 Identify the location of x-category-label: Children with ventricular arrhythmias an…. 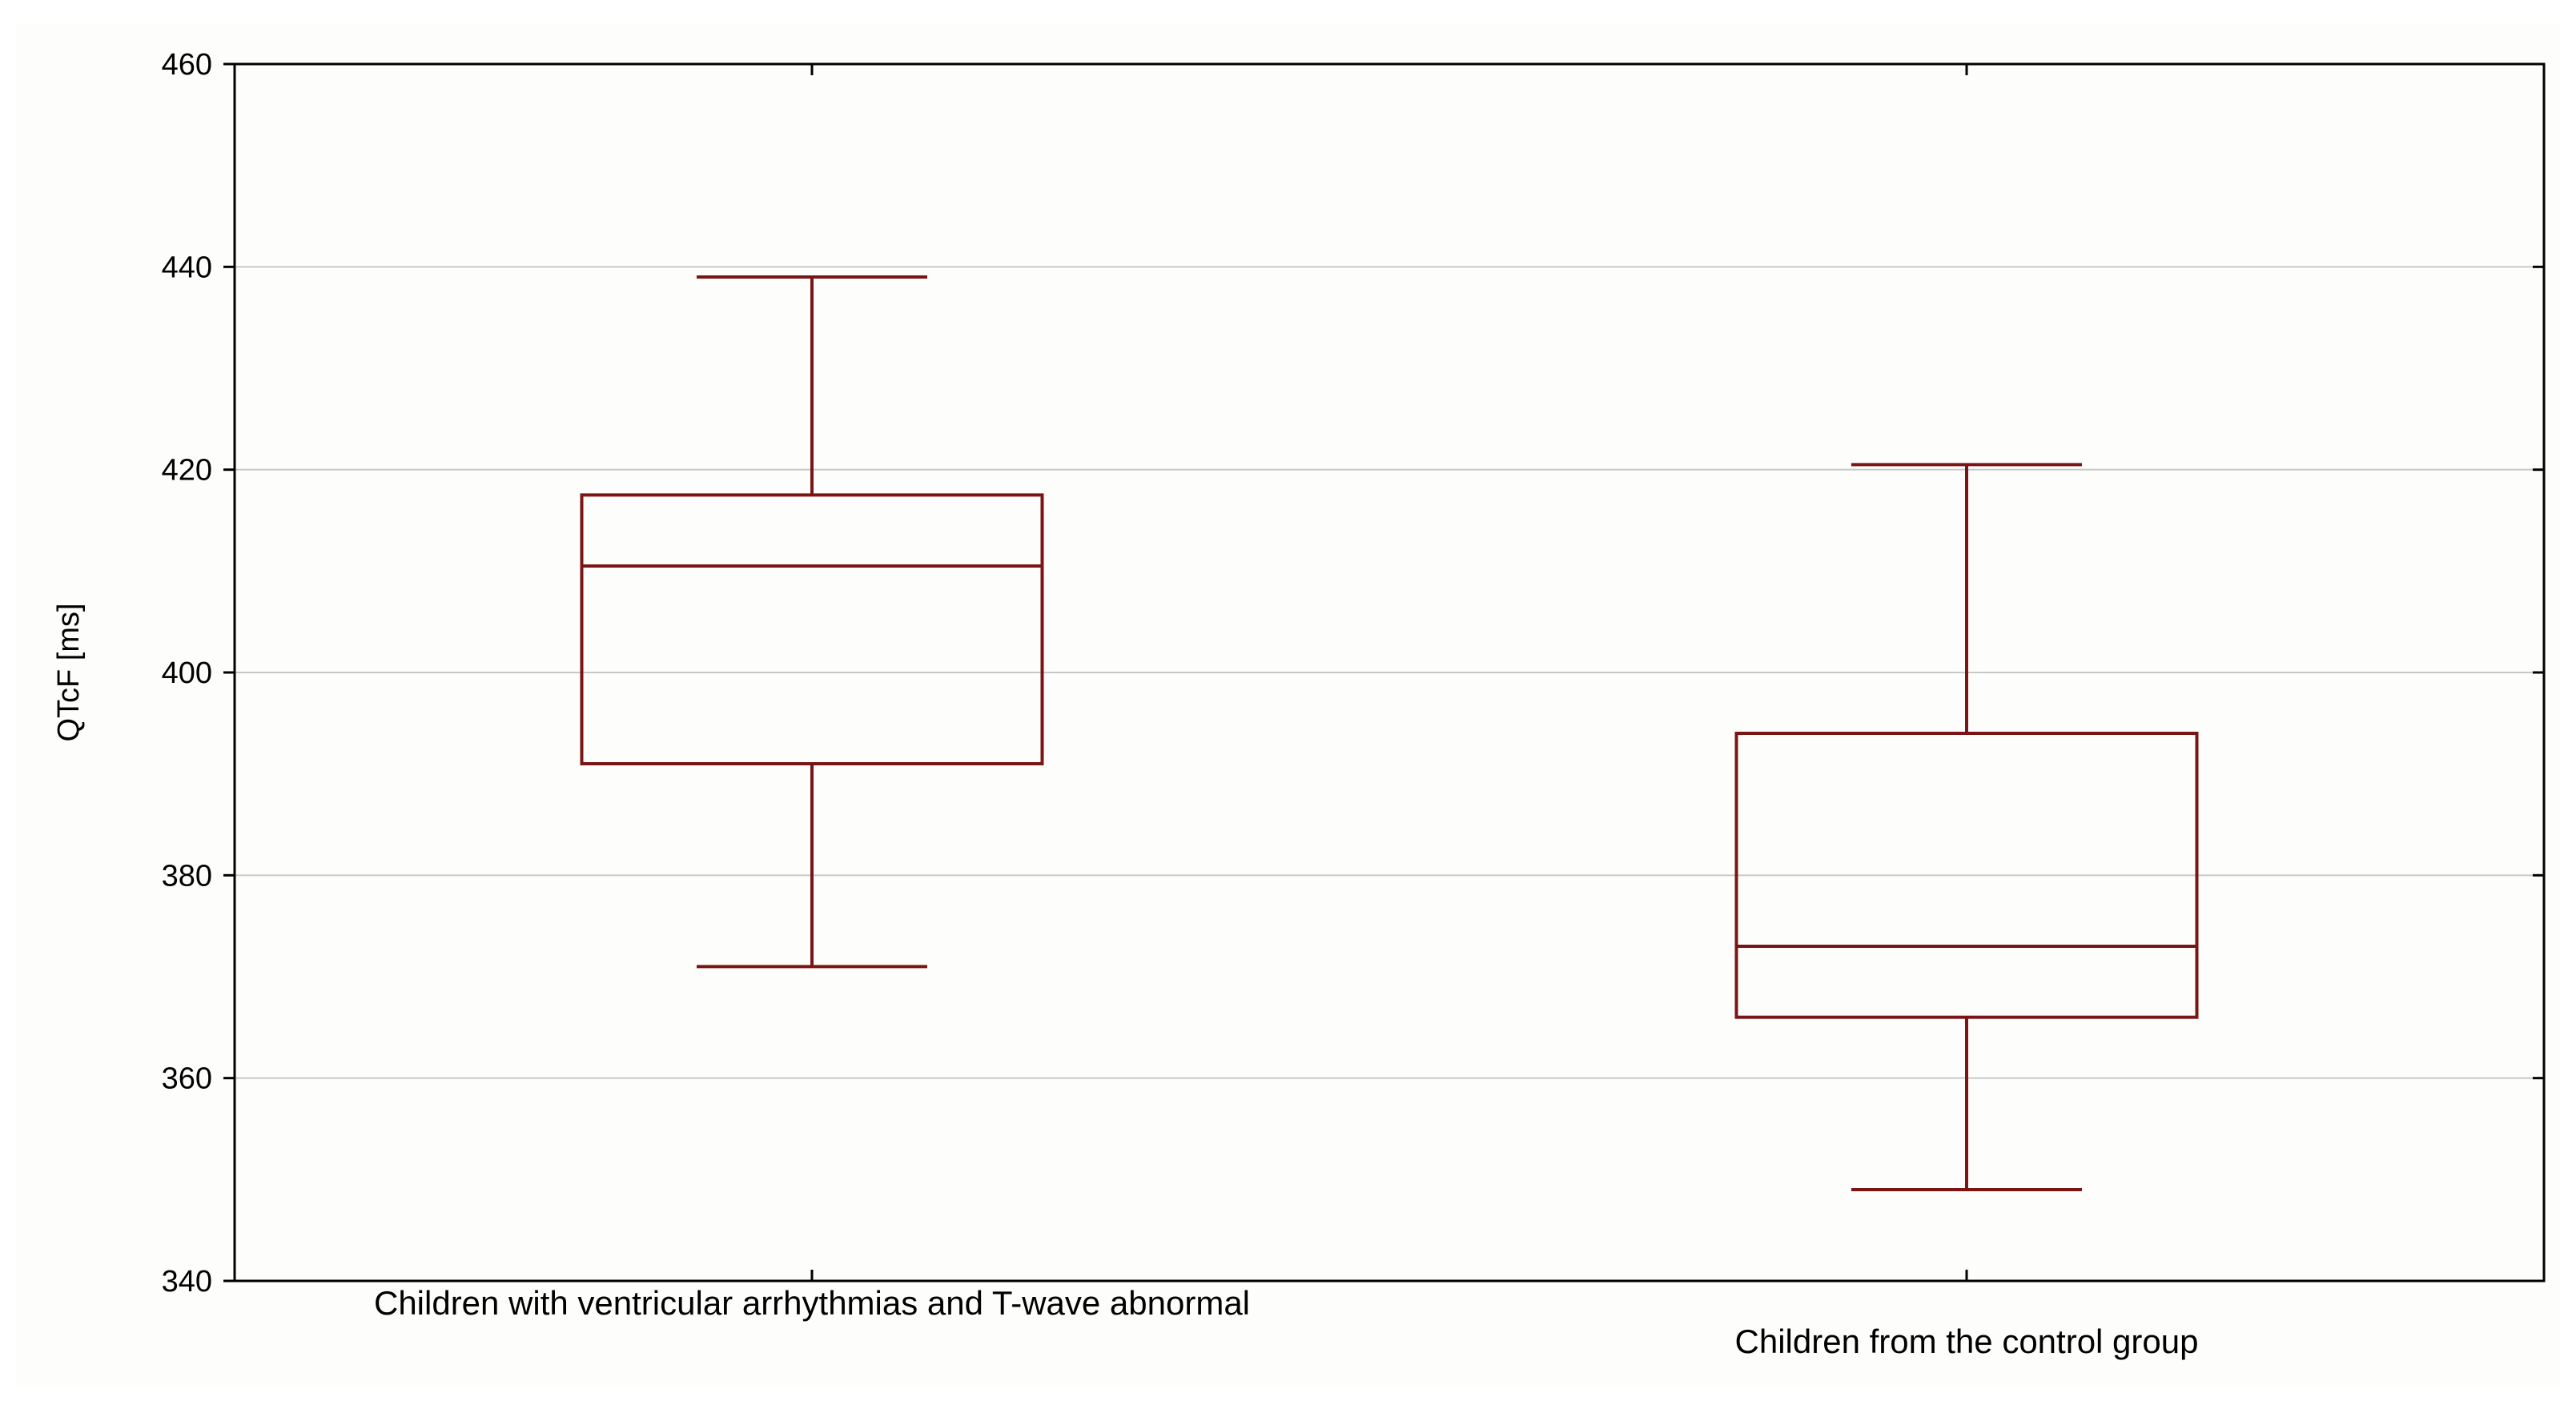
(812, 1303).